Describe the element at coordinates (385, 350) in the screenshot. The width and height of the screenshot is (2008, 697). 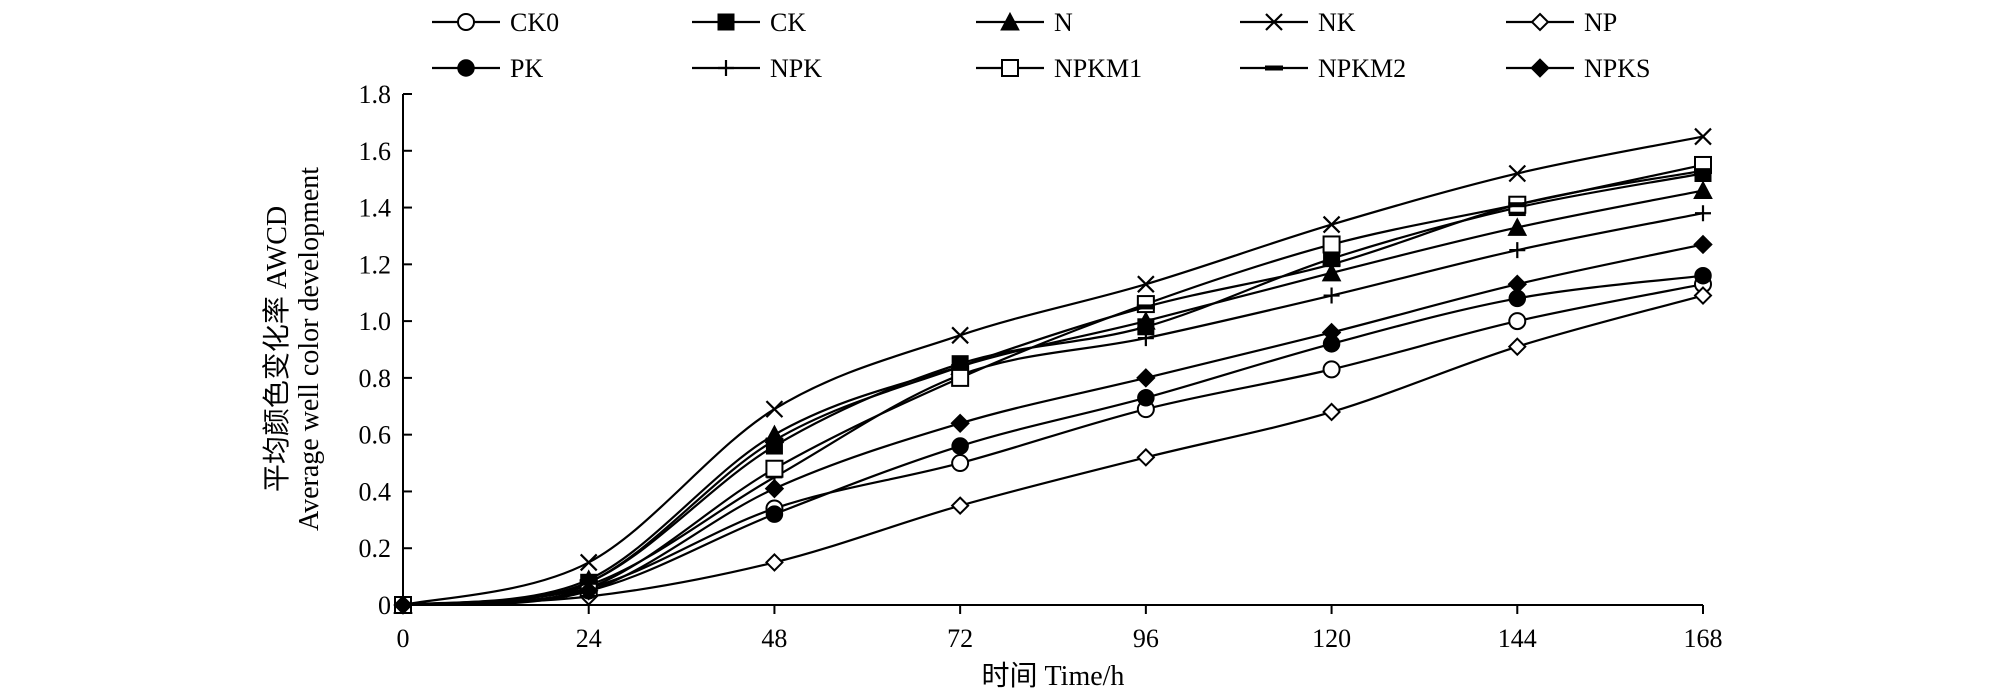
I see `y-ticks: 0 0.2 0.4 0.6 0.8 1.0 1.2 1.4 1.6 1.8` at that location.